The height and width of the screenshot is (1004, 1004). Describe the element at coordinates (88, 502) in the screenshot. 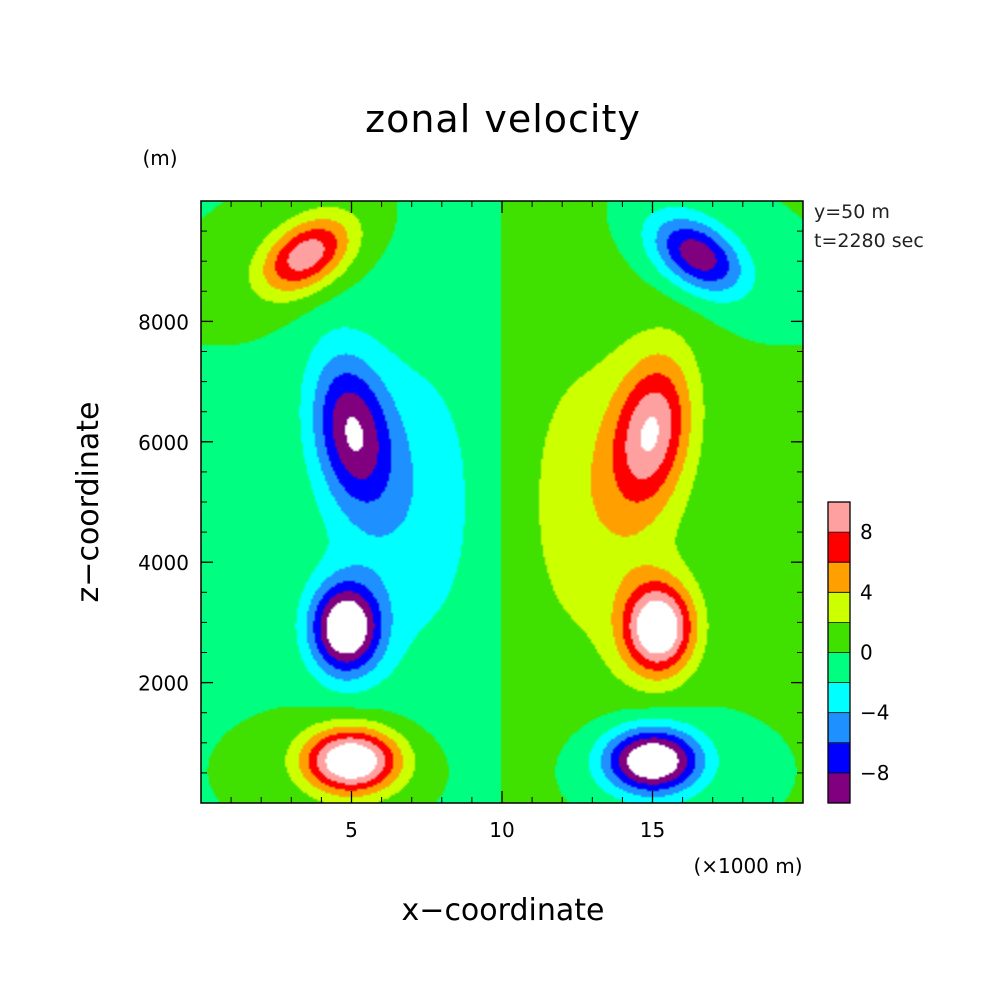

I see `y-axis-label: z−coordinate` at that location.